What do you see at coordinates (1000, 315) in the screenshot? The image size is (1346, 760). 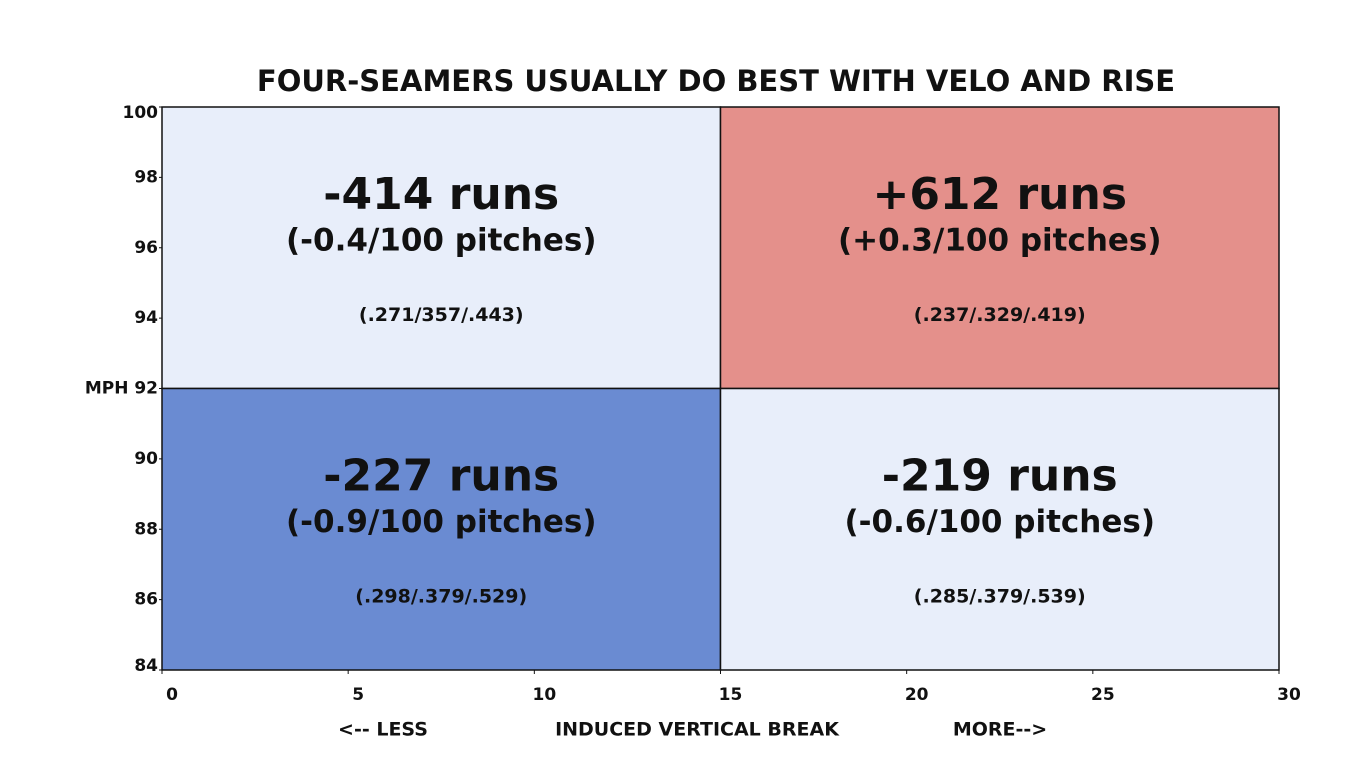 I see `quadrant-slash-line: (.237/.329/.419)` at bounding box center [1000, 315].